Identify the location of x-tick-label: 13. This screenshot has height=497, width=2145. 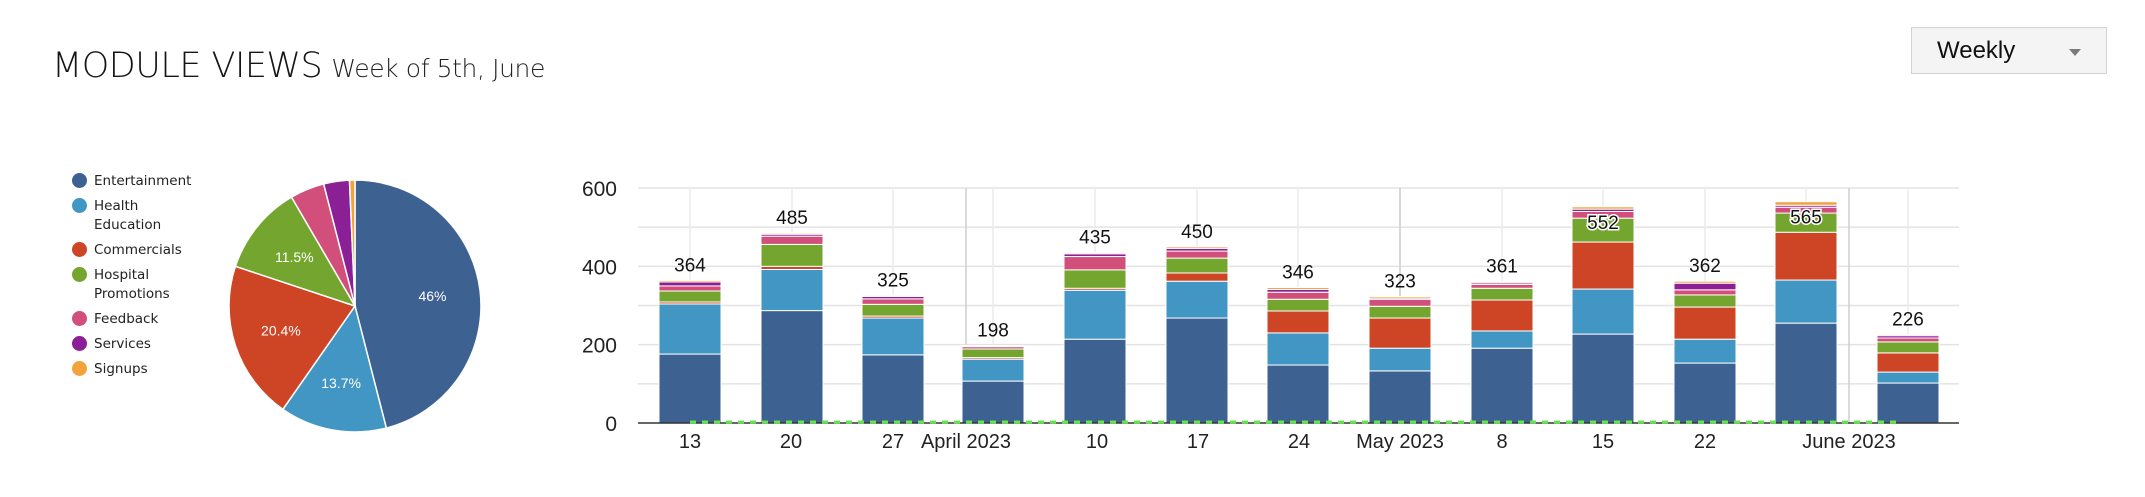
(690, 442).